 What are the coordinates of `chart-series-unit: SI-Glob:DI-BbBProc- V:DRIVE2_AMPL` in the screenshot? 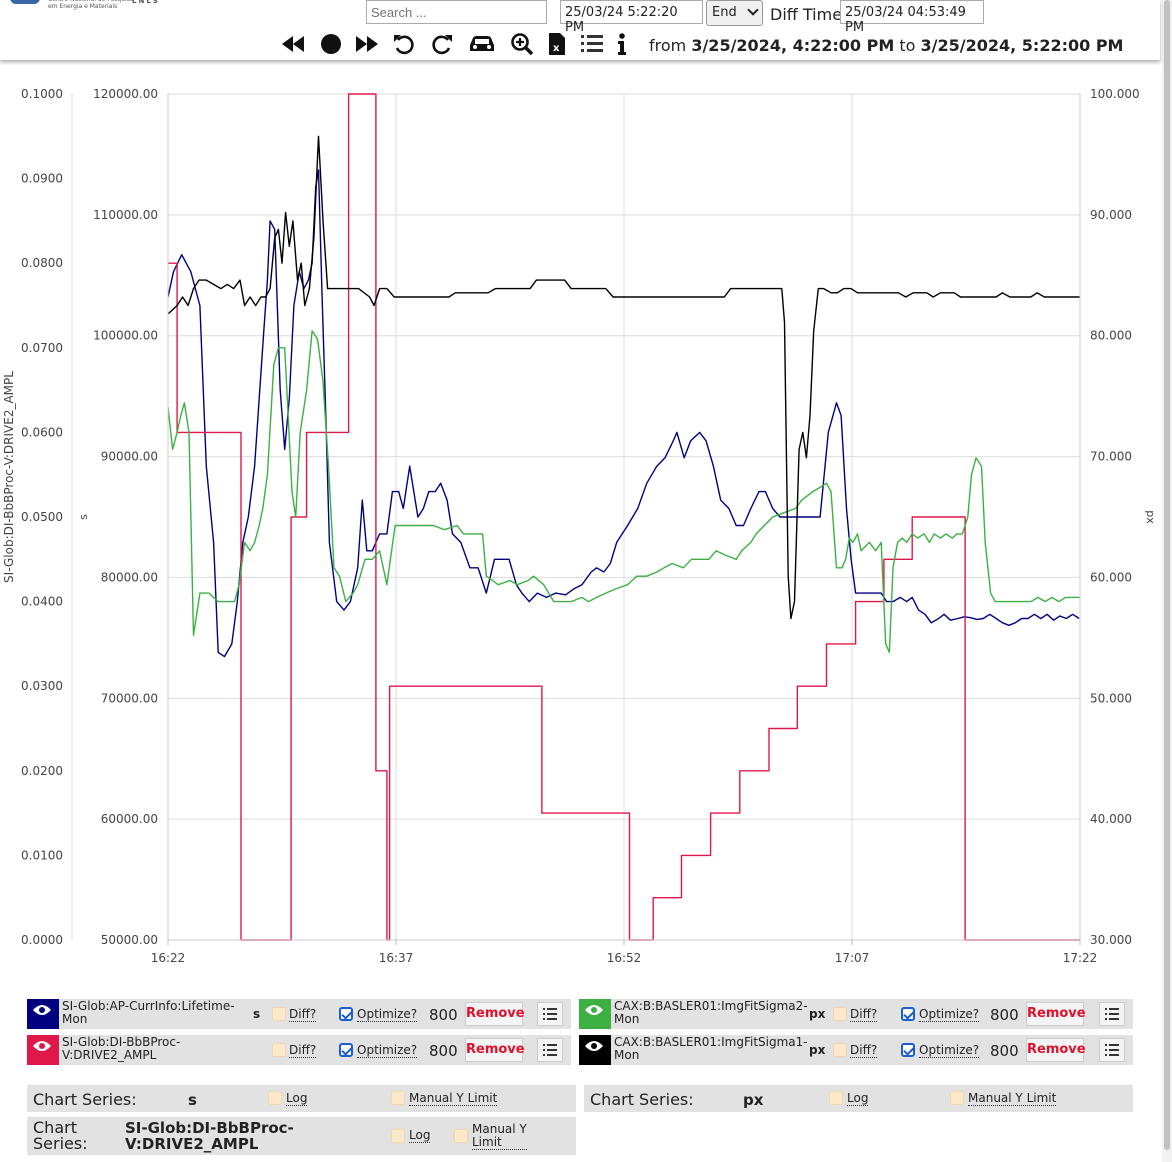 It's located at (209, 1136).